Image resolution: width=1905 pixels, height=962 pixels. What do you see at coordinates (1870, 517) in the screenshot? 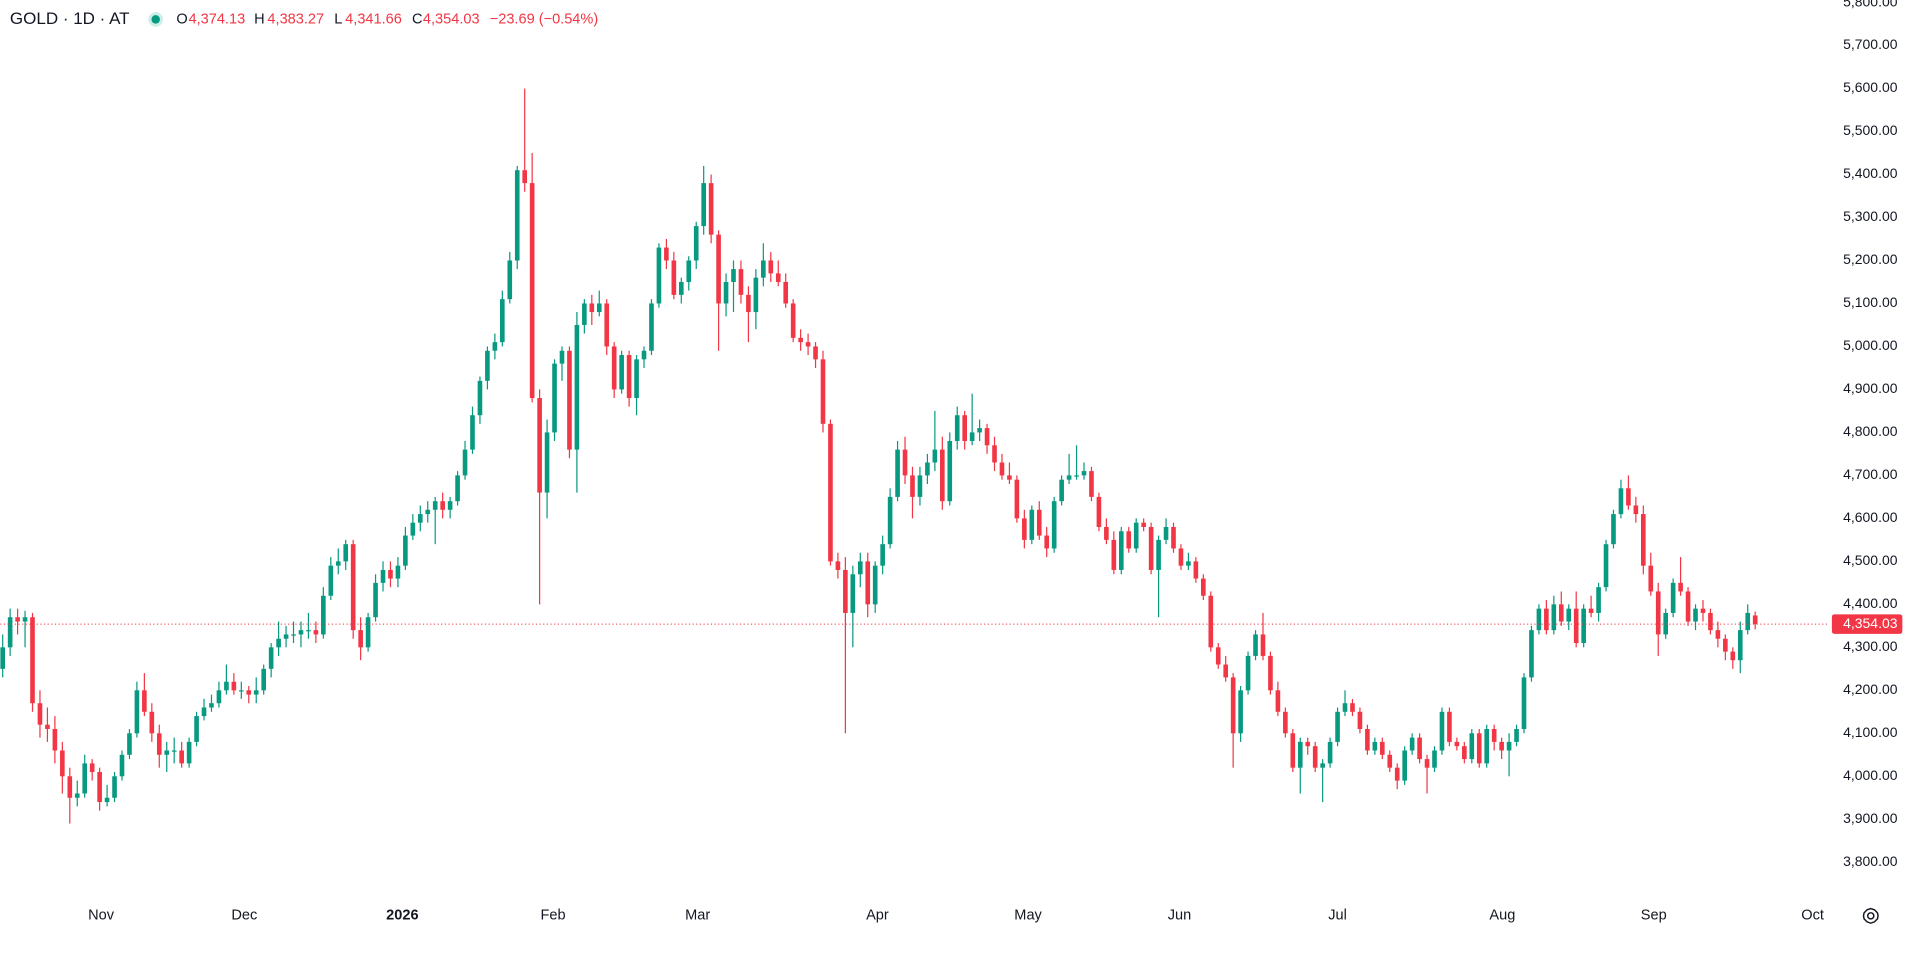
I see `y-tick-label: 4,600.00` at bounding box center [1870, 517].